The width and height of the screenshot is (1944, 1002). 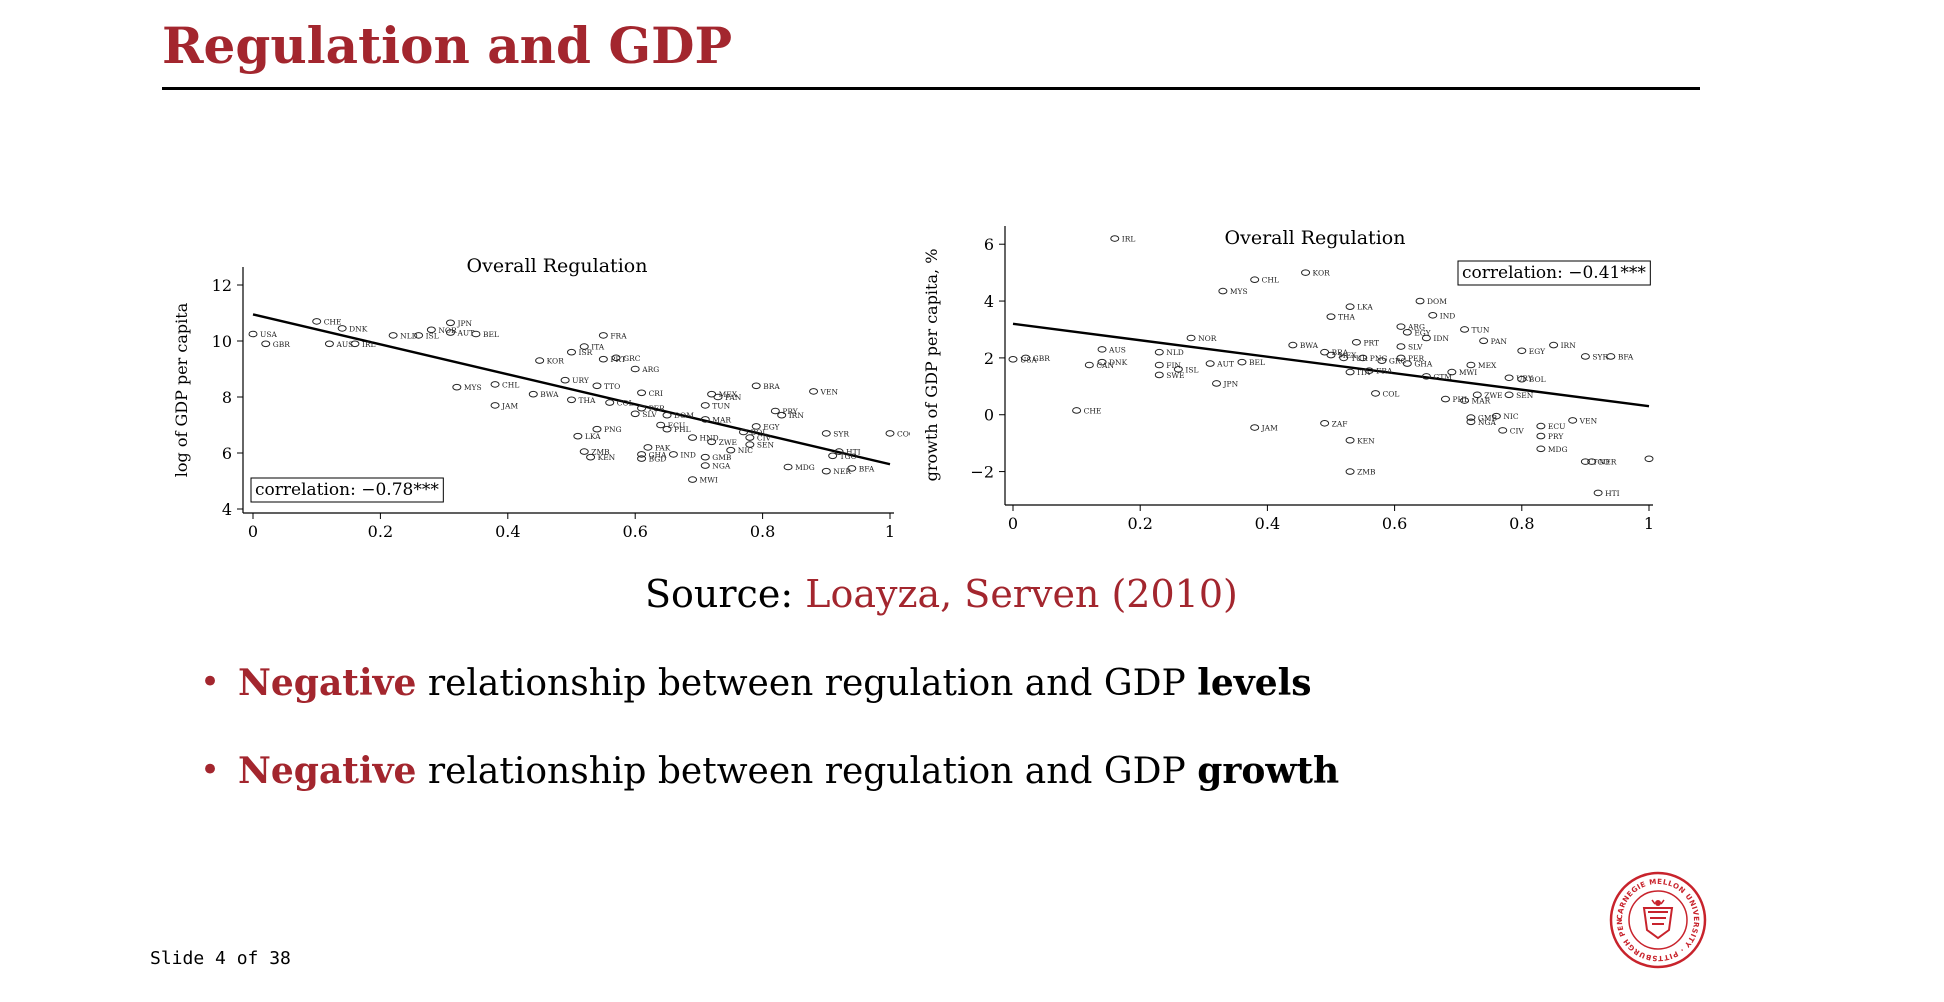 I want to click on point-label: HTI, so click(x=1612, y=493).